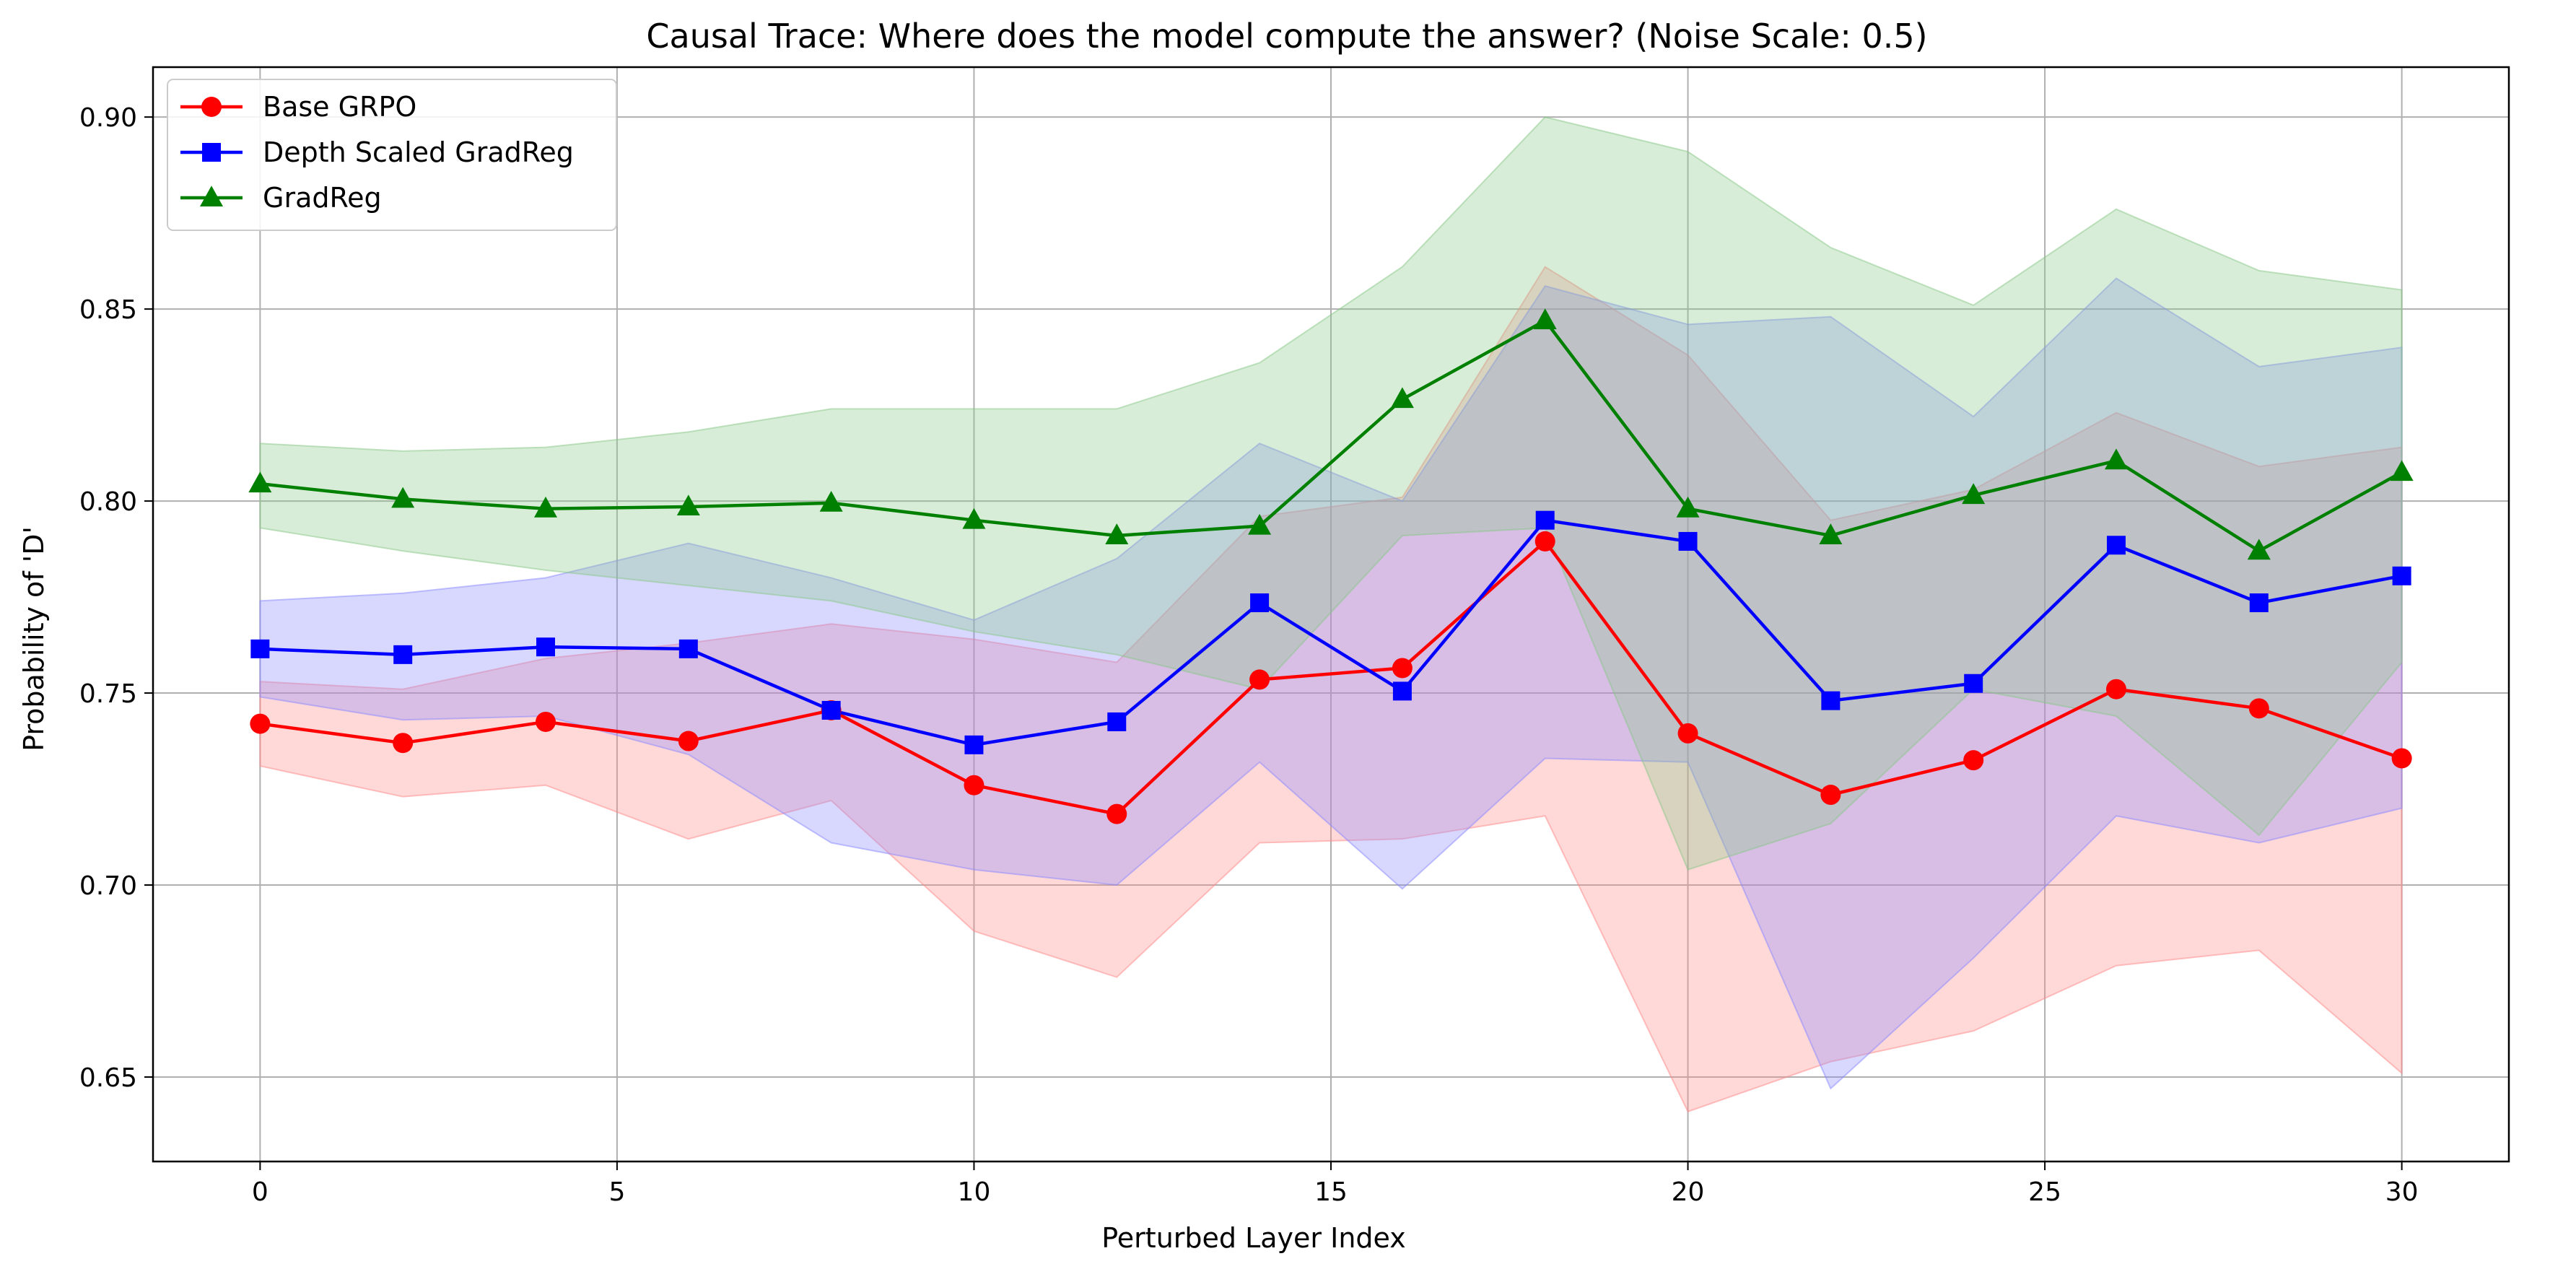 The image size is (2576, 1277). What do you see at coordinates (2044, 1192) in the screenshot?
I see `x-tick-label: 25` at bounding box center [2044, 1192].